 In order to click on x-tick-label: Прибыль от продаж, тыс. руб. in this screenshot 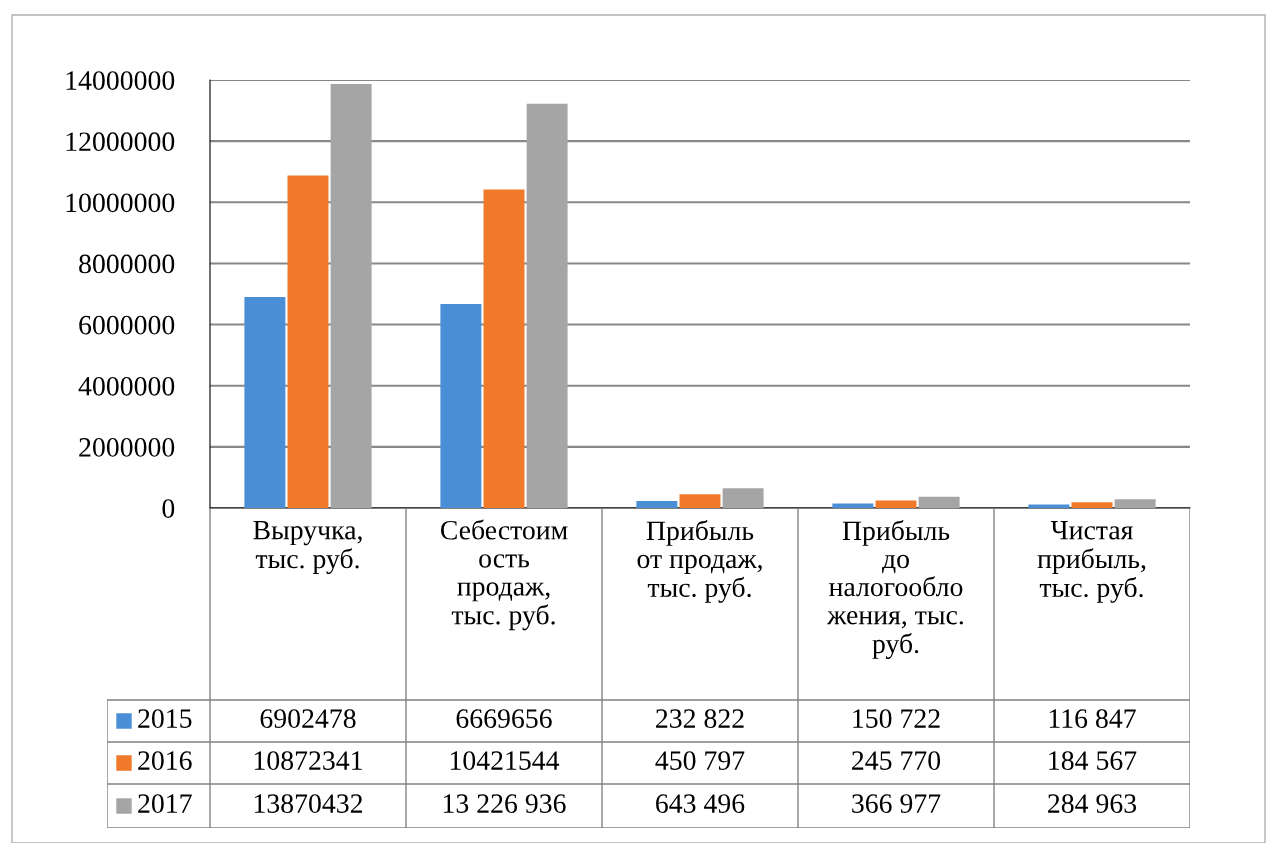, I will do `click(699, 561)`.